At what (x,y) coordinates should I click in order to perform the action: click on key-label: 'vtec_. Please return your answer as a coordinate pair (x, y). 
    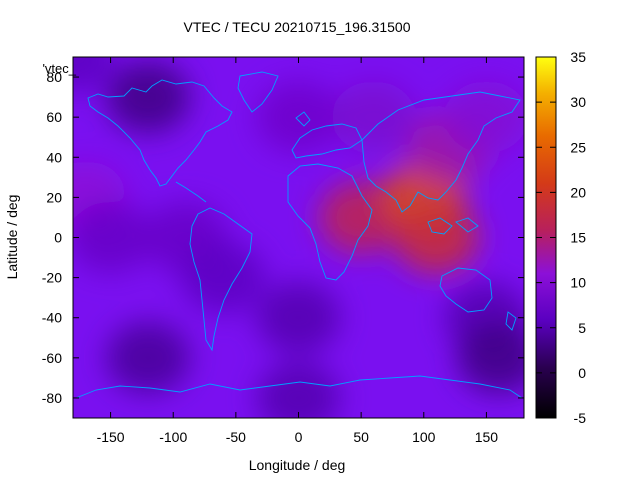
    Looking at the image, I should click on (59, 68).